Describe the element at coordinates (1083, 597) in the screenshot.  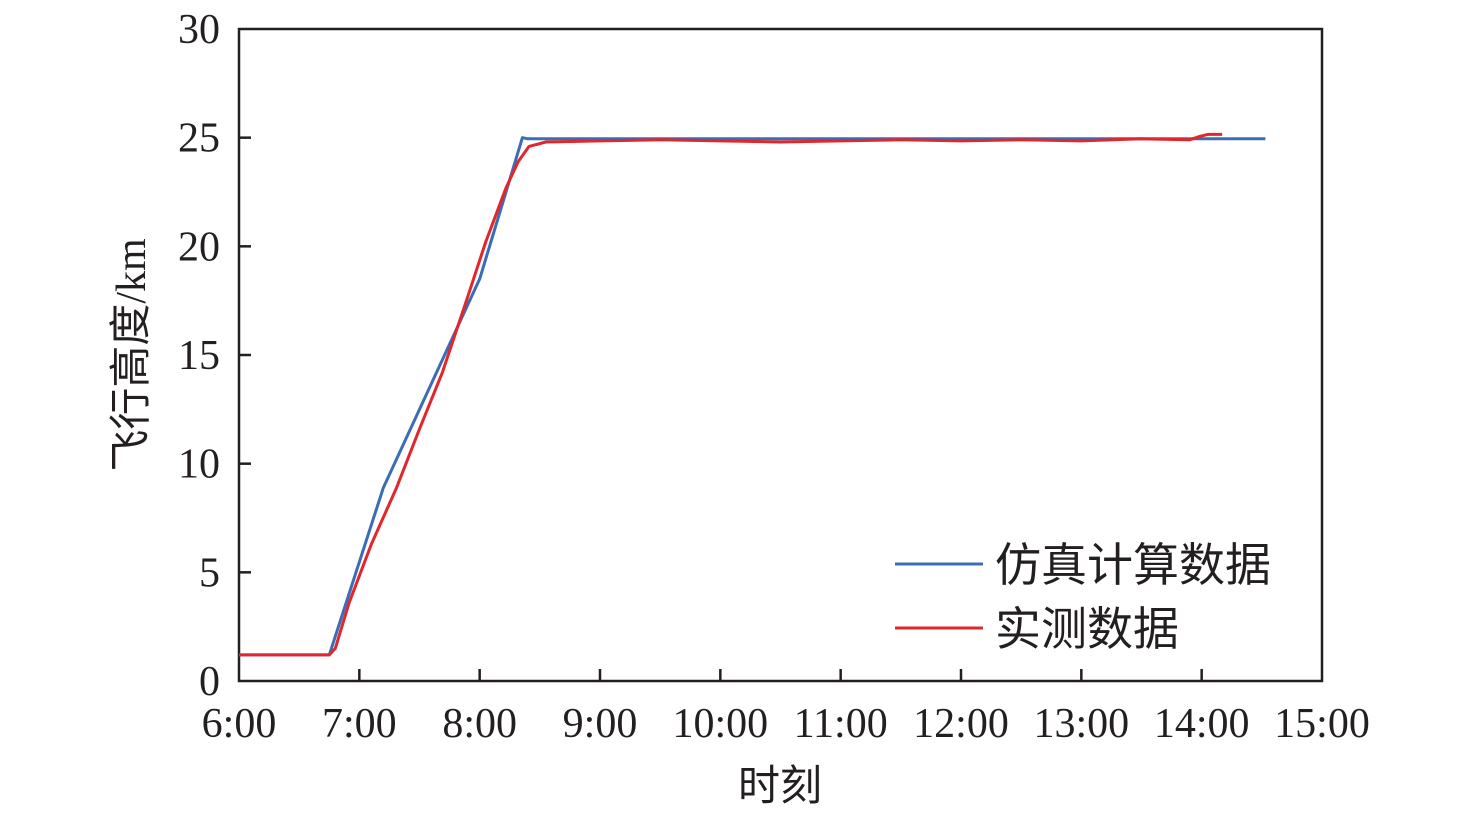
I see `legend: 仿真计算数据 实测数据` at that location.